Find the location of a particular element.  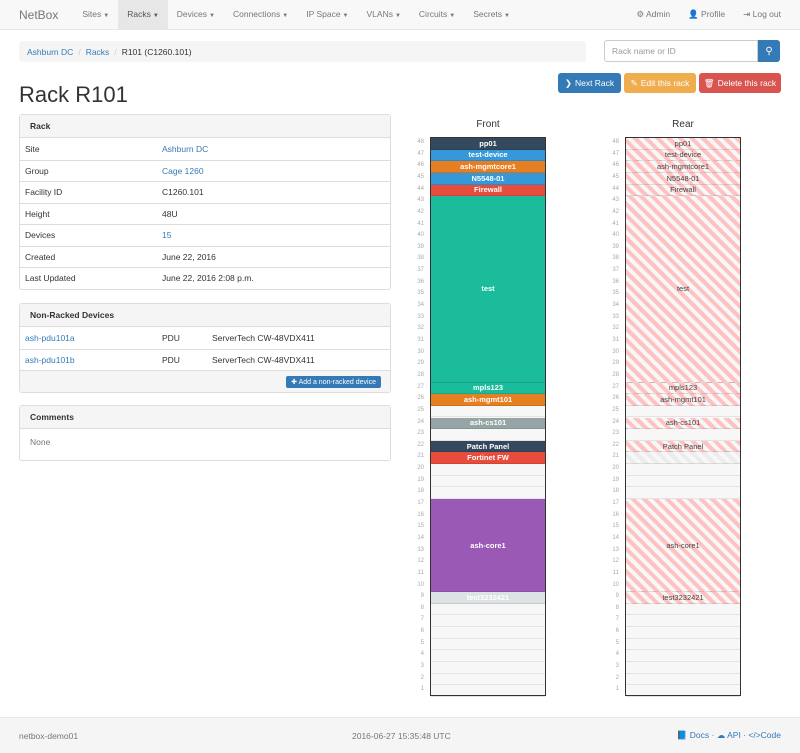

nav-sites: Sites ▼ is located at coordinates (95, 14).